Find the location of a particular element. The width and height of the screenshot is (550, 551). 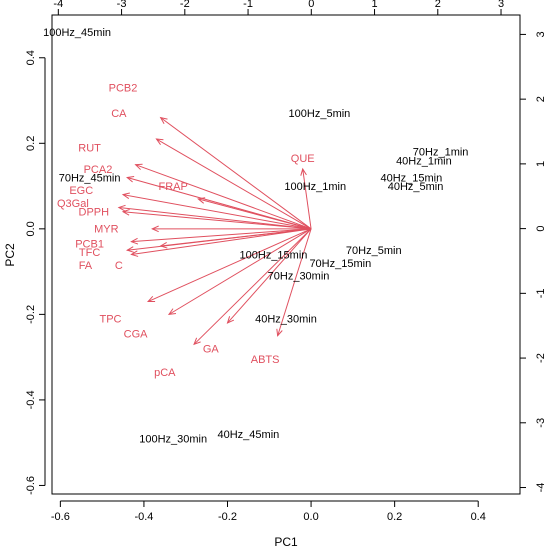

right-tick-label: 3 is located at coordinates (541, 34).